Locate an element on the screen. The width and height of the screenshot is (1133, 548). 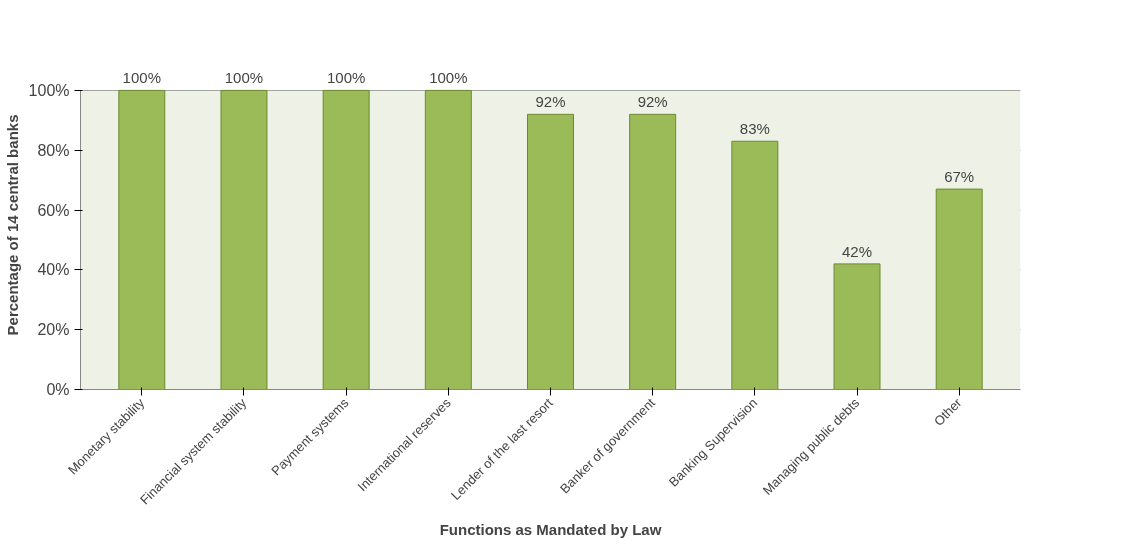
data-label: 83% is located at coordinates (754, 129).